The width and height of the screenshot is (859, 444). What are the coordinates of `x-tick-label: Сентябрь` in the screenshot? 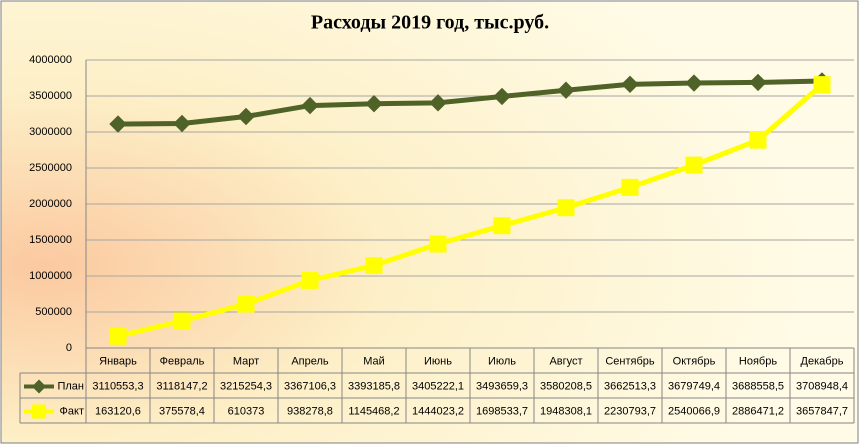 It's located at (630, 361).